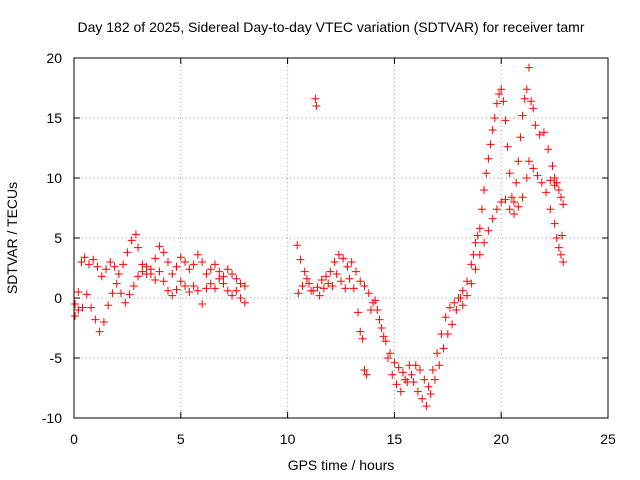  What do you see at coordinates (379, 340) in the screenshot?
I see `series-track-d` at bounding box center [379, 340].